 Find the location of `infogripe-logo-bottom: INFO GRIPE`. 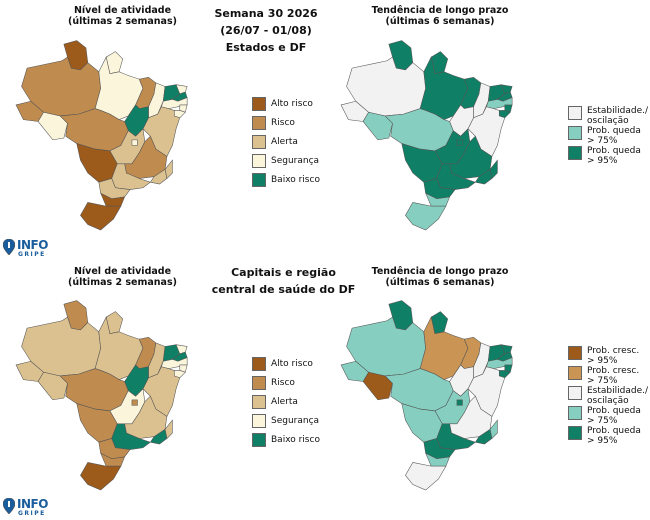

infogripe-logo-bottom: INFO GRIPE is located at coordinates (33, 508).